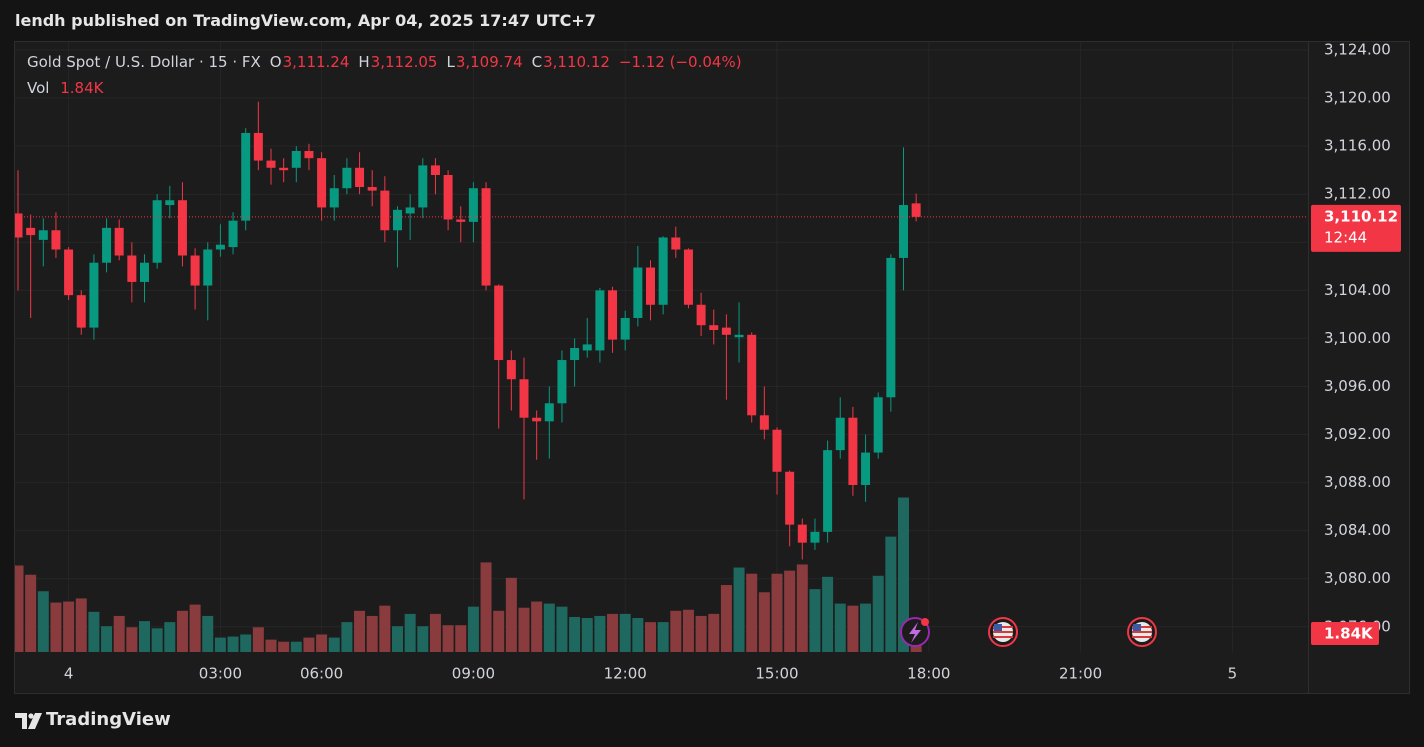 Image resolution: width=1424 pixels, height=747 pixels. What do you see at coordinates (38, 88) in the screenshot?
I see `volume-title: Vol` at bounding box center [38, 88].